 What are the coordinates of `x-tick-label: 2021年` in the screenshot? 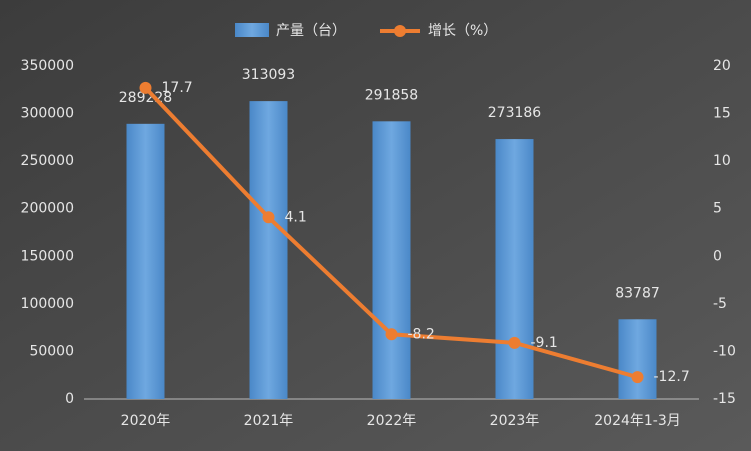 It's located at (269, 421).